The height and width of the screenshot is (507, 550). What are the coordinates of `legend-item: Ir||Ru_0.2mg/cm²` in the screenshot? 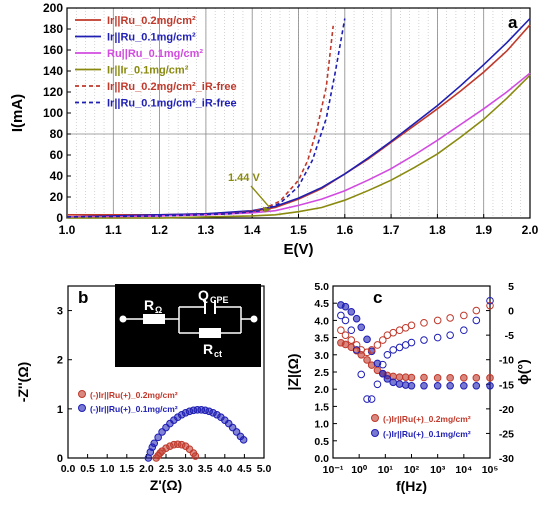 It's located at (151, 21).